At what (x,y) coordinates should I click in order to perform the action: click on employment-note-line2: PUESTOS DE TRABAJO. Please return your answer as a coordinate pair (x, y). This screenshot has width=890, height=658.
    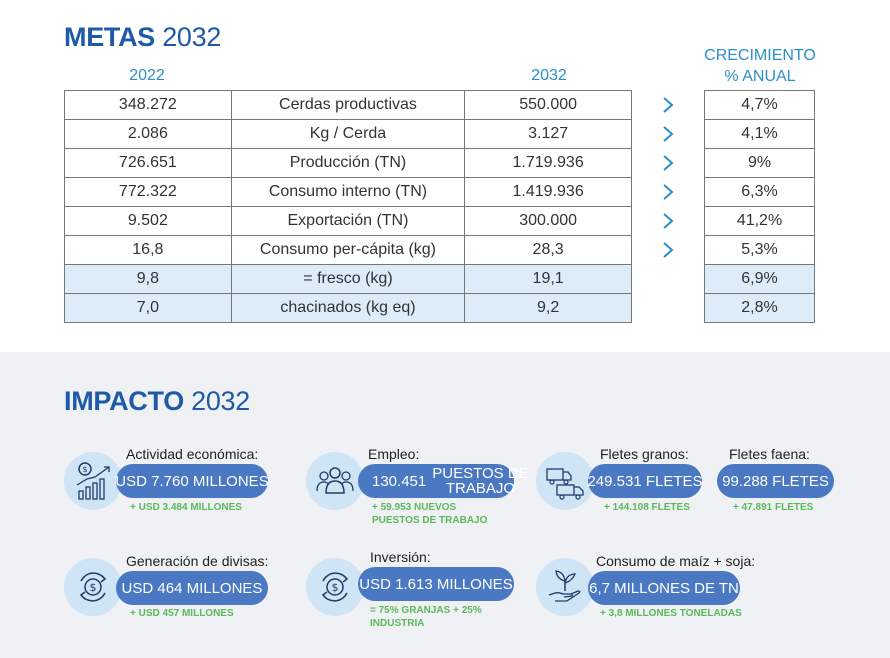
    Looking at the image, I should click on (430, 520).